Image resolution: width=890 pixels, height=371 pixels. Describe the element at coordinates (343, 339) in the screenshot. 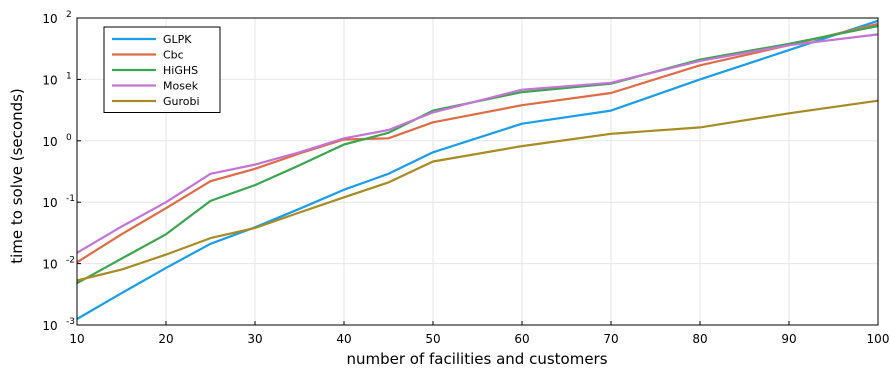

I see `x-tick-label: 40` at that location.